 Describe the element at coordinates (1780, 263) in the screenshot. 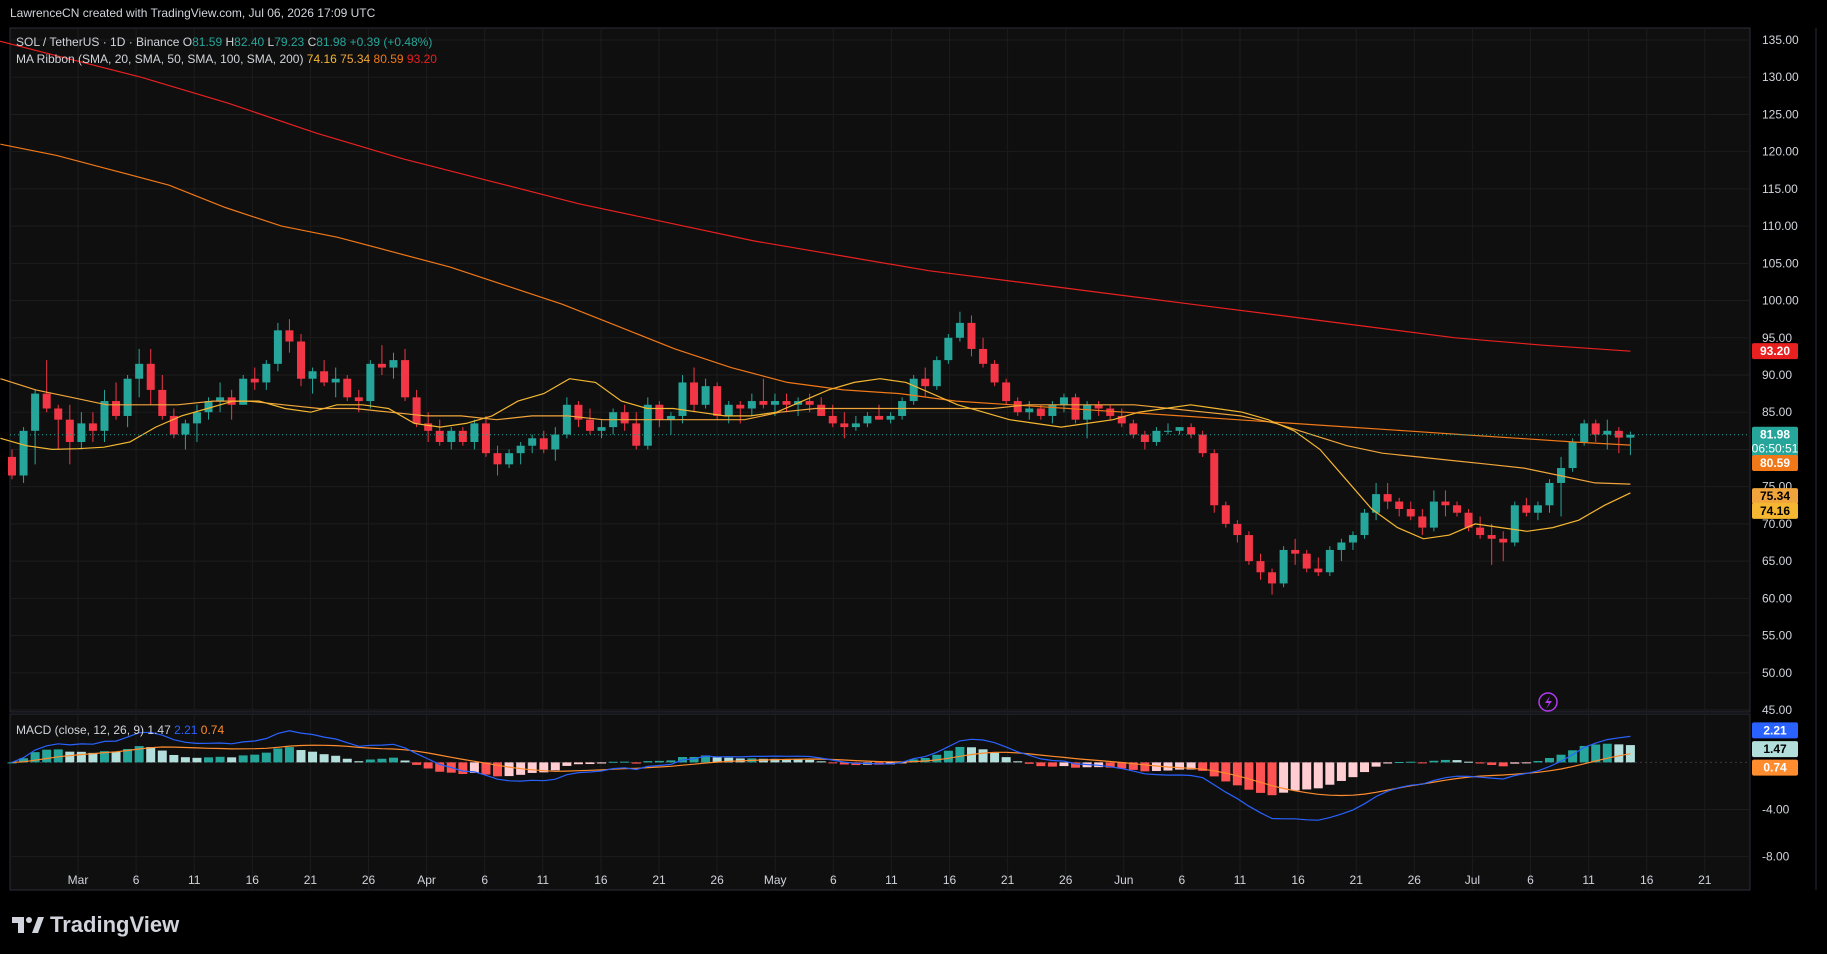

I see `price-tick-label: 105.00` at that location.